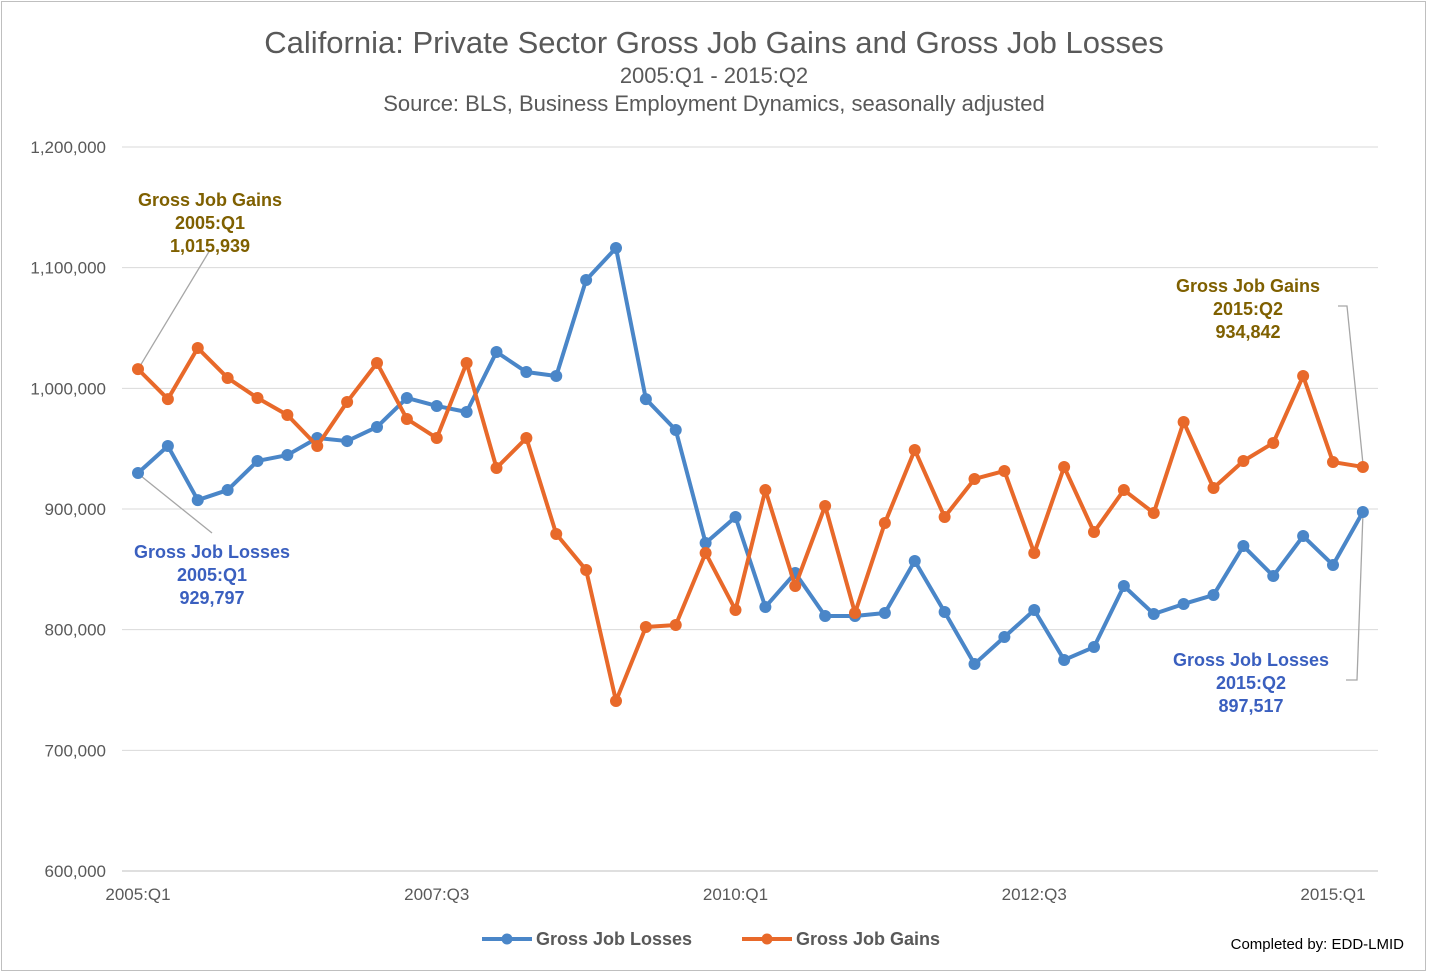 This screenshot has width=1429, height=974. Describe the element at coordinates (1332, 894) in the screenshot. I see `x-tick-label: 2015:Q1` at that location.